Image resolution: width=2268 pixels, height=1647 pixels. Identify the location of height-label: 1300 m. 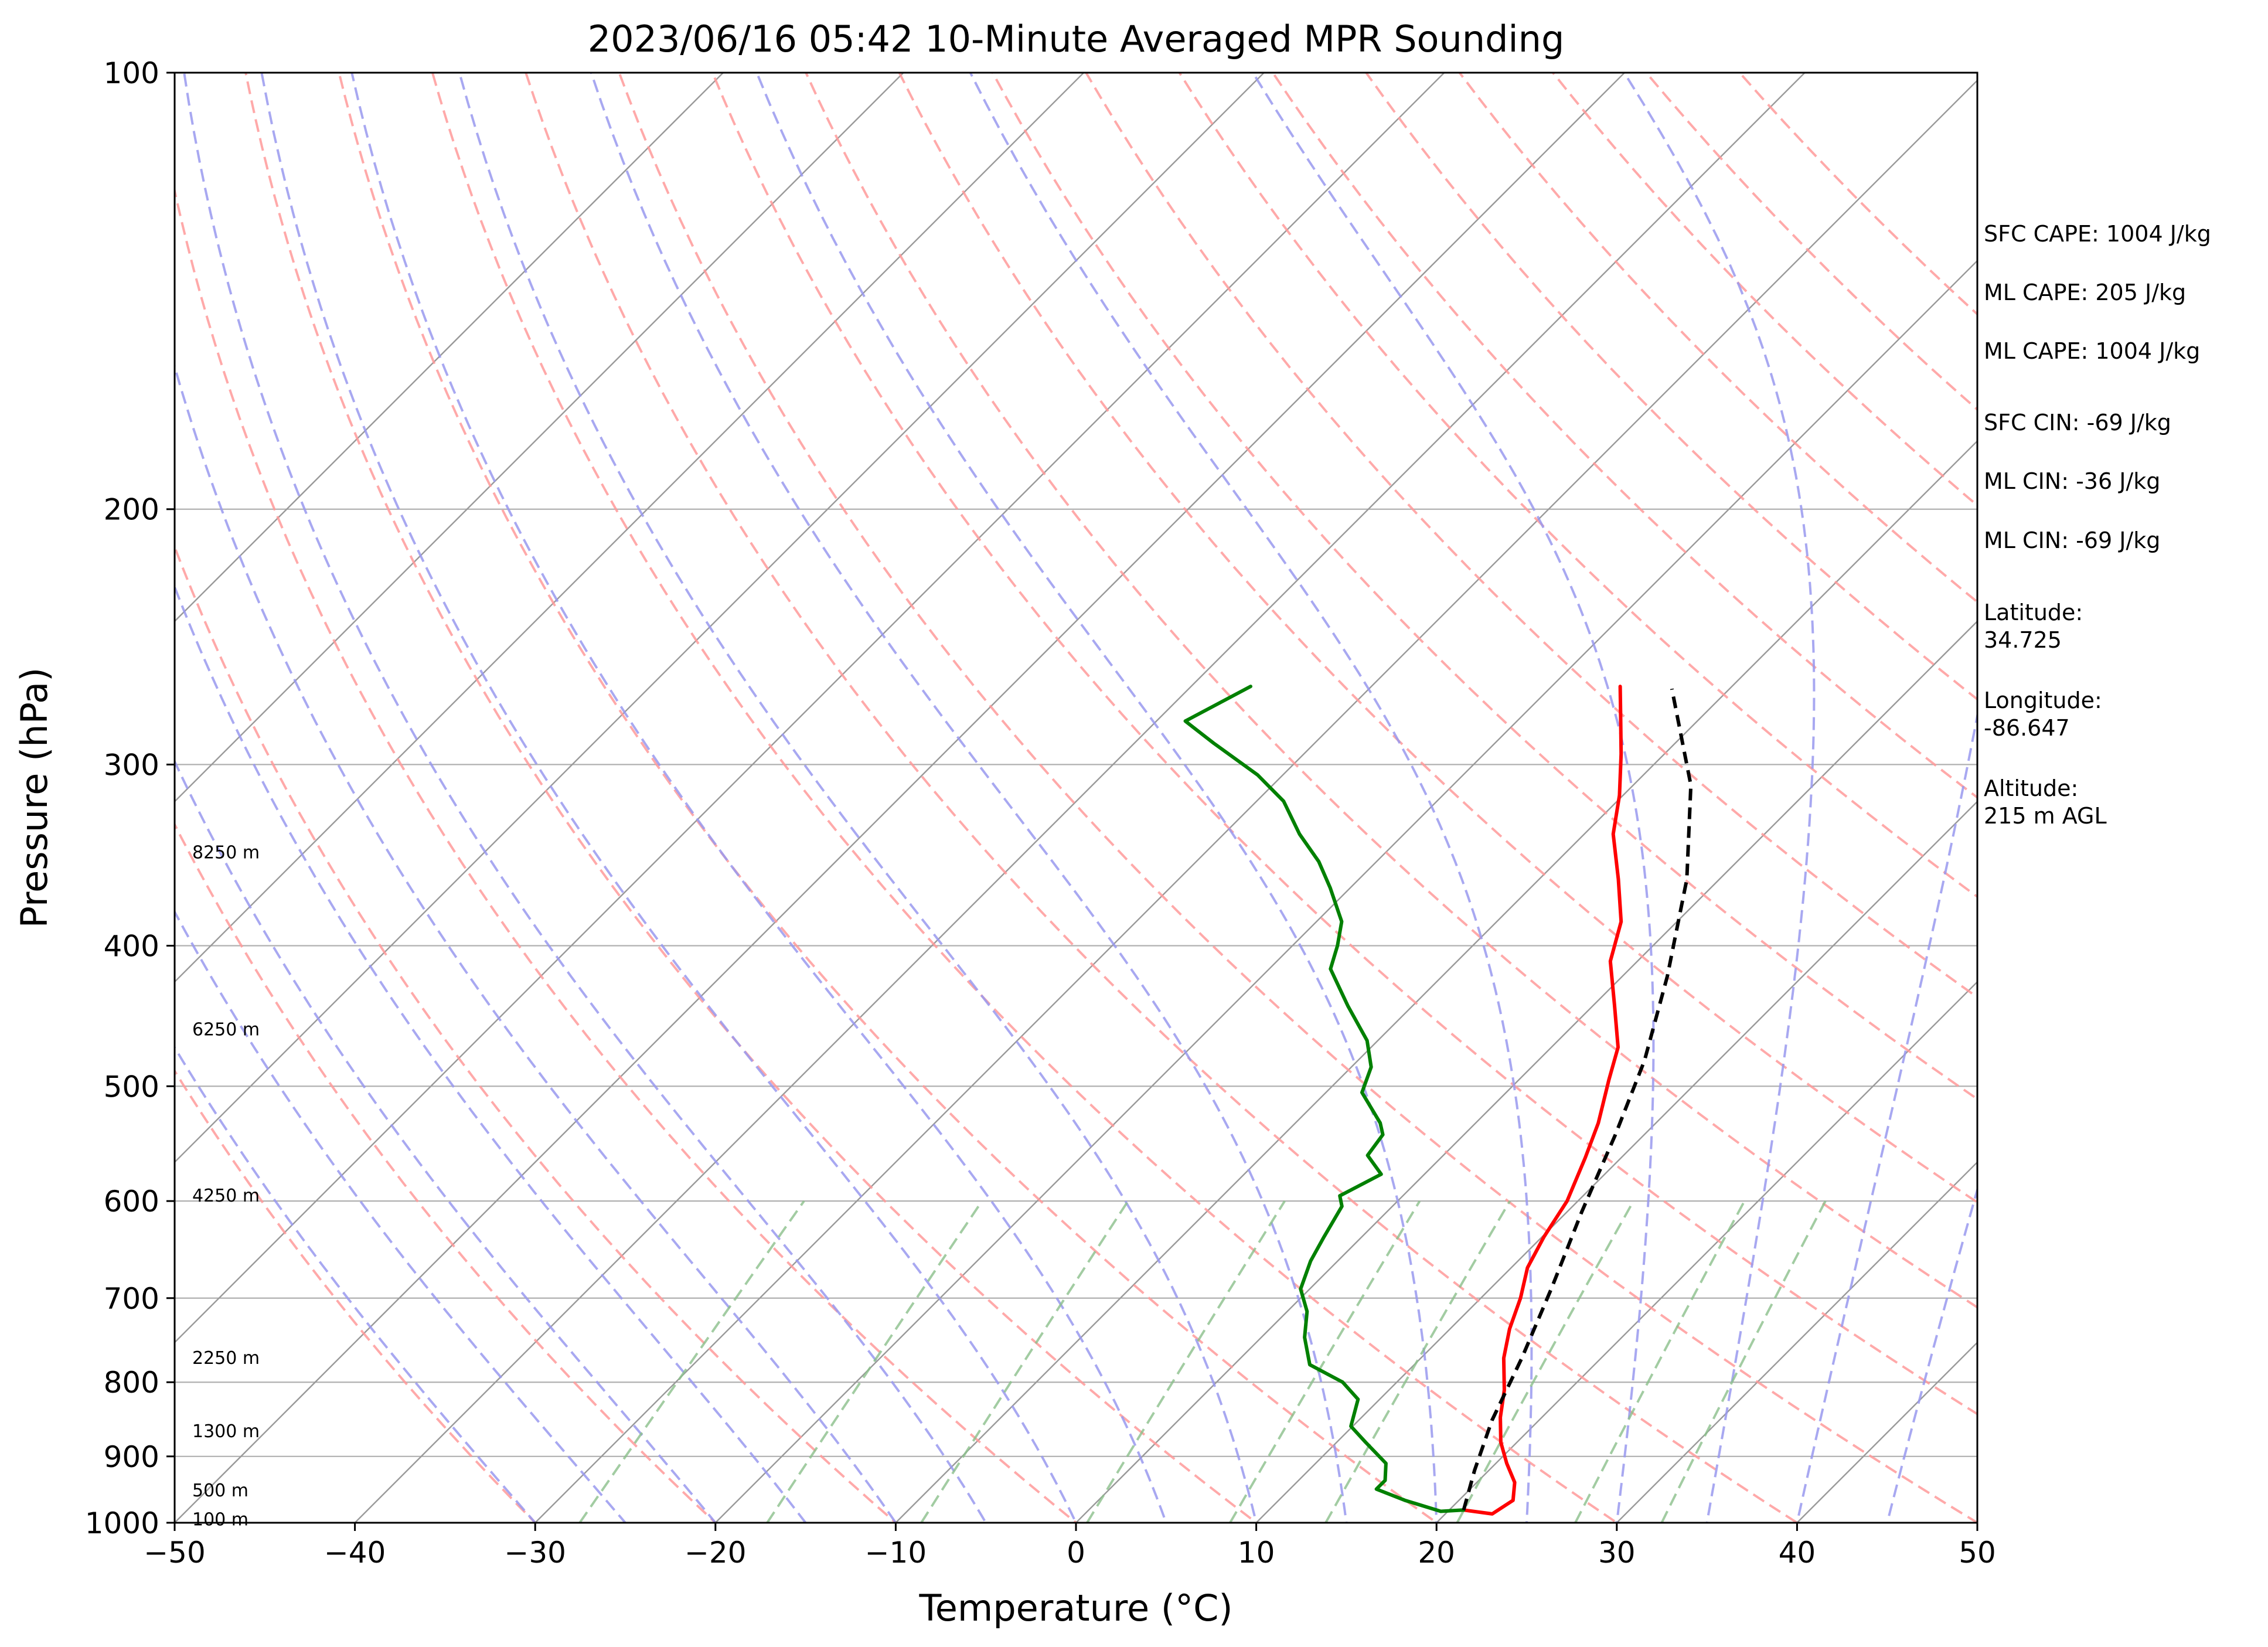
(226, 1431).